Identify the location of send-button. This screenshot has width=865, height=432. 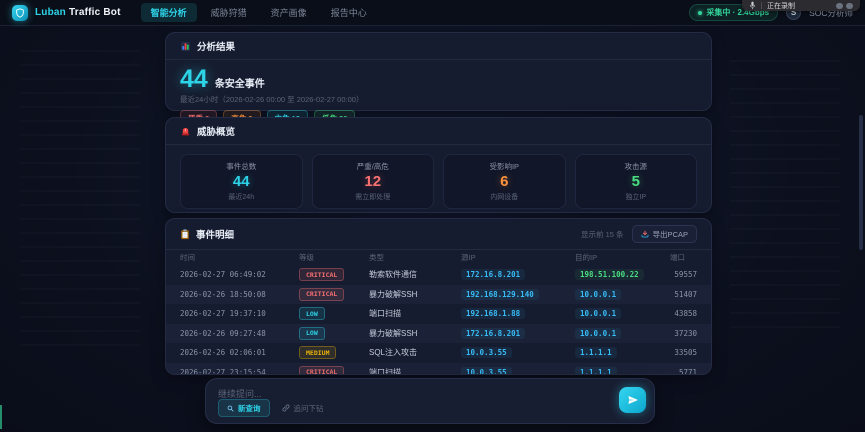
(632, 400).